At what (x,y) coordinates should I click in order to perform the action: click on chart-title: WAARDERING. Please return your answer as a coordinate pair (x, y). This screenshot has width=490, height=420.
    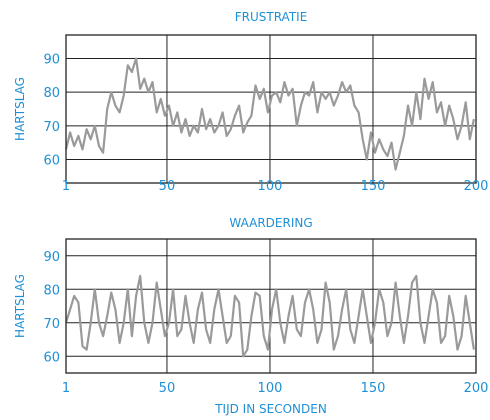
    Looking at the image, I should click on (270, 223).